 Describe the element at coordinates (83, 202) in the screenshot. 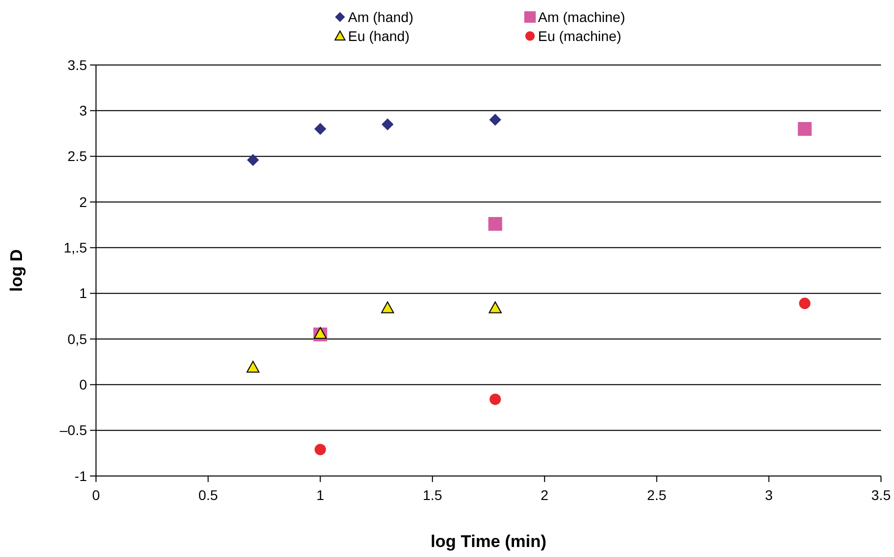

I see `y-tick-label: 2` at that location.